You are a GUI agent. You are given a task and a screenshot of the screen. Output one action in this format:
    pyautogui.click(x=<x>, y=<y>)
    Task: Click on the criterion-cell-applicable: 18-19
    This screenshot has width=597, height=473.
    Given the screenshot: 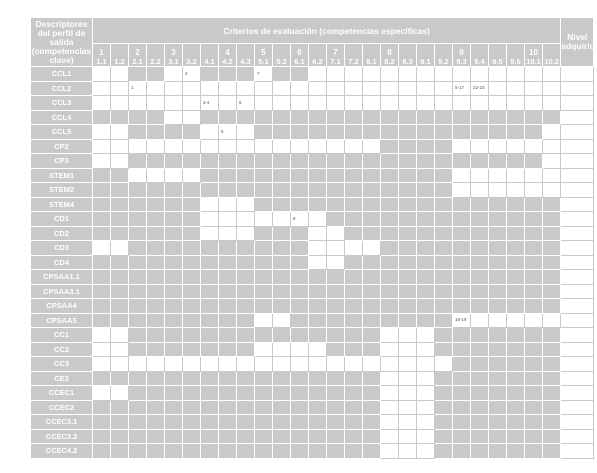 What is the action you would take?
    pyautogui.click(x=461, y=320)
    